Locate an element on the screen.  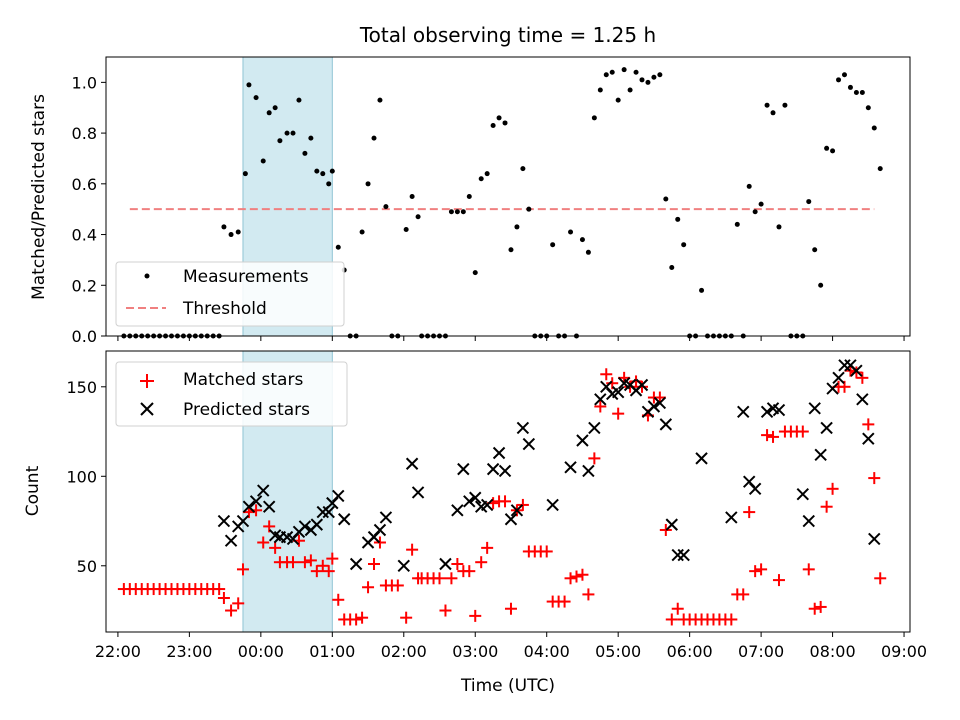
bottom-yticks: 50 100 150 is located at coordinates (86, 477).